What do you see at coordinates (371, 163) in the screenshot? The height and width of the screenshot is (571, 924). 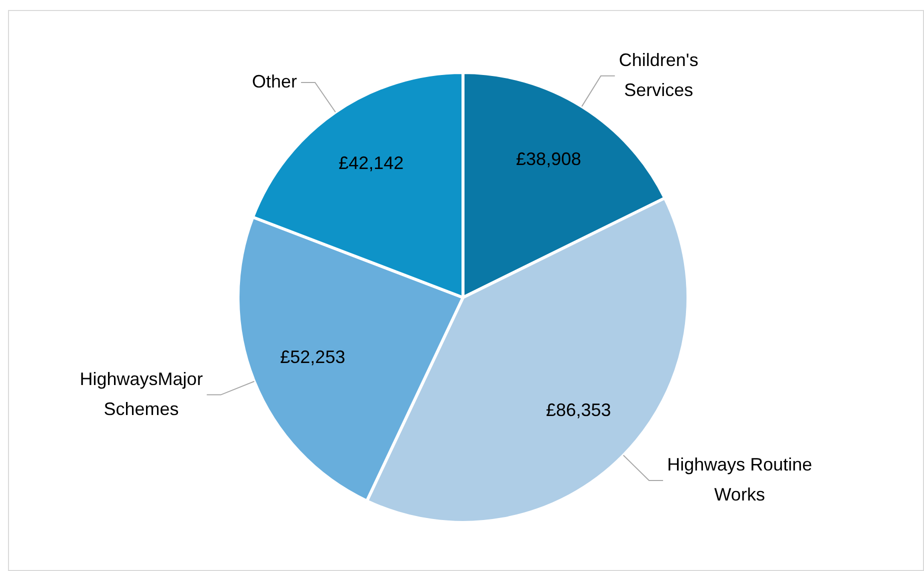 I see `data-label: £42,142` at bounding box center [371, 163].